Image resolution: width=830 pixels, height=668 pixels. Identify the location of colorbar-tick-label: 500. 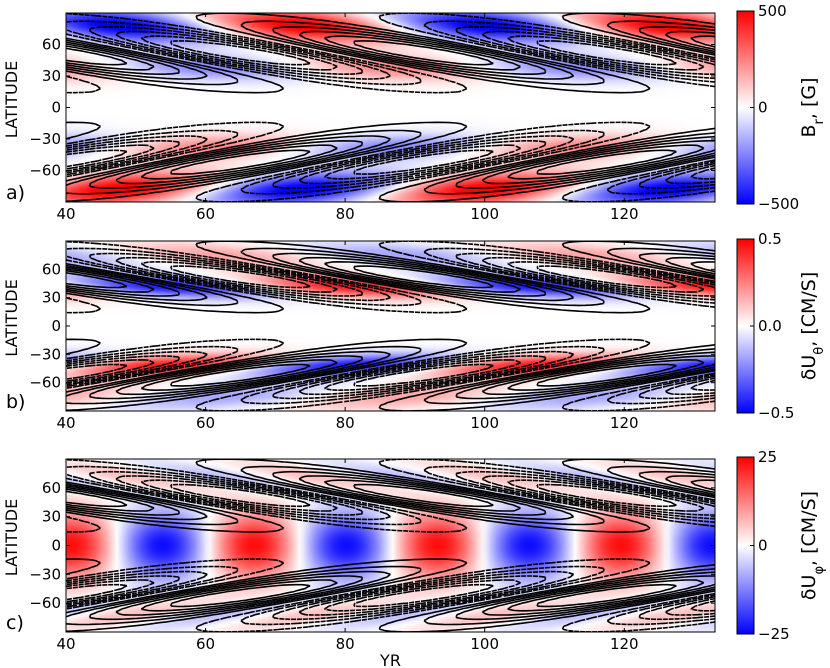
(772, 11).